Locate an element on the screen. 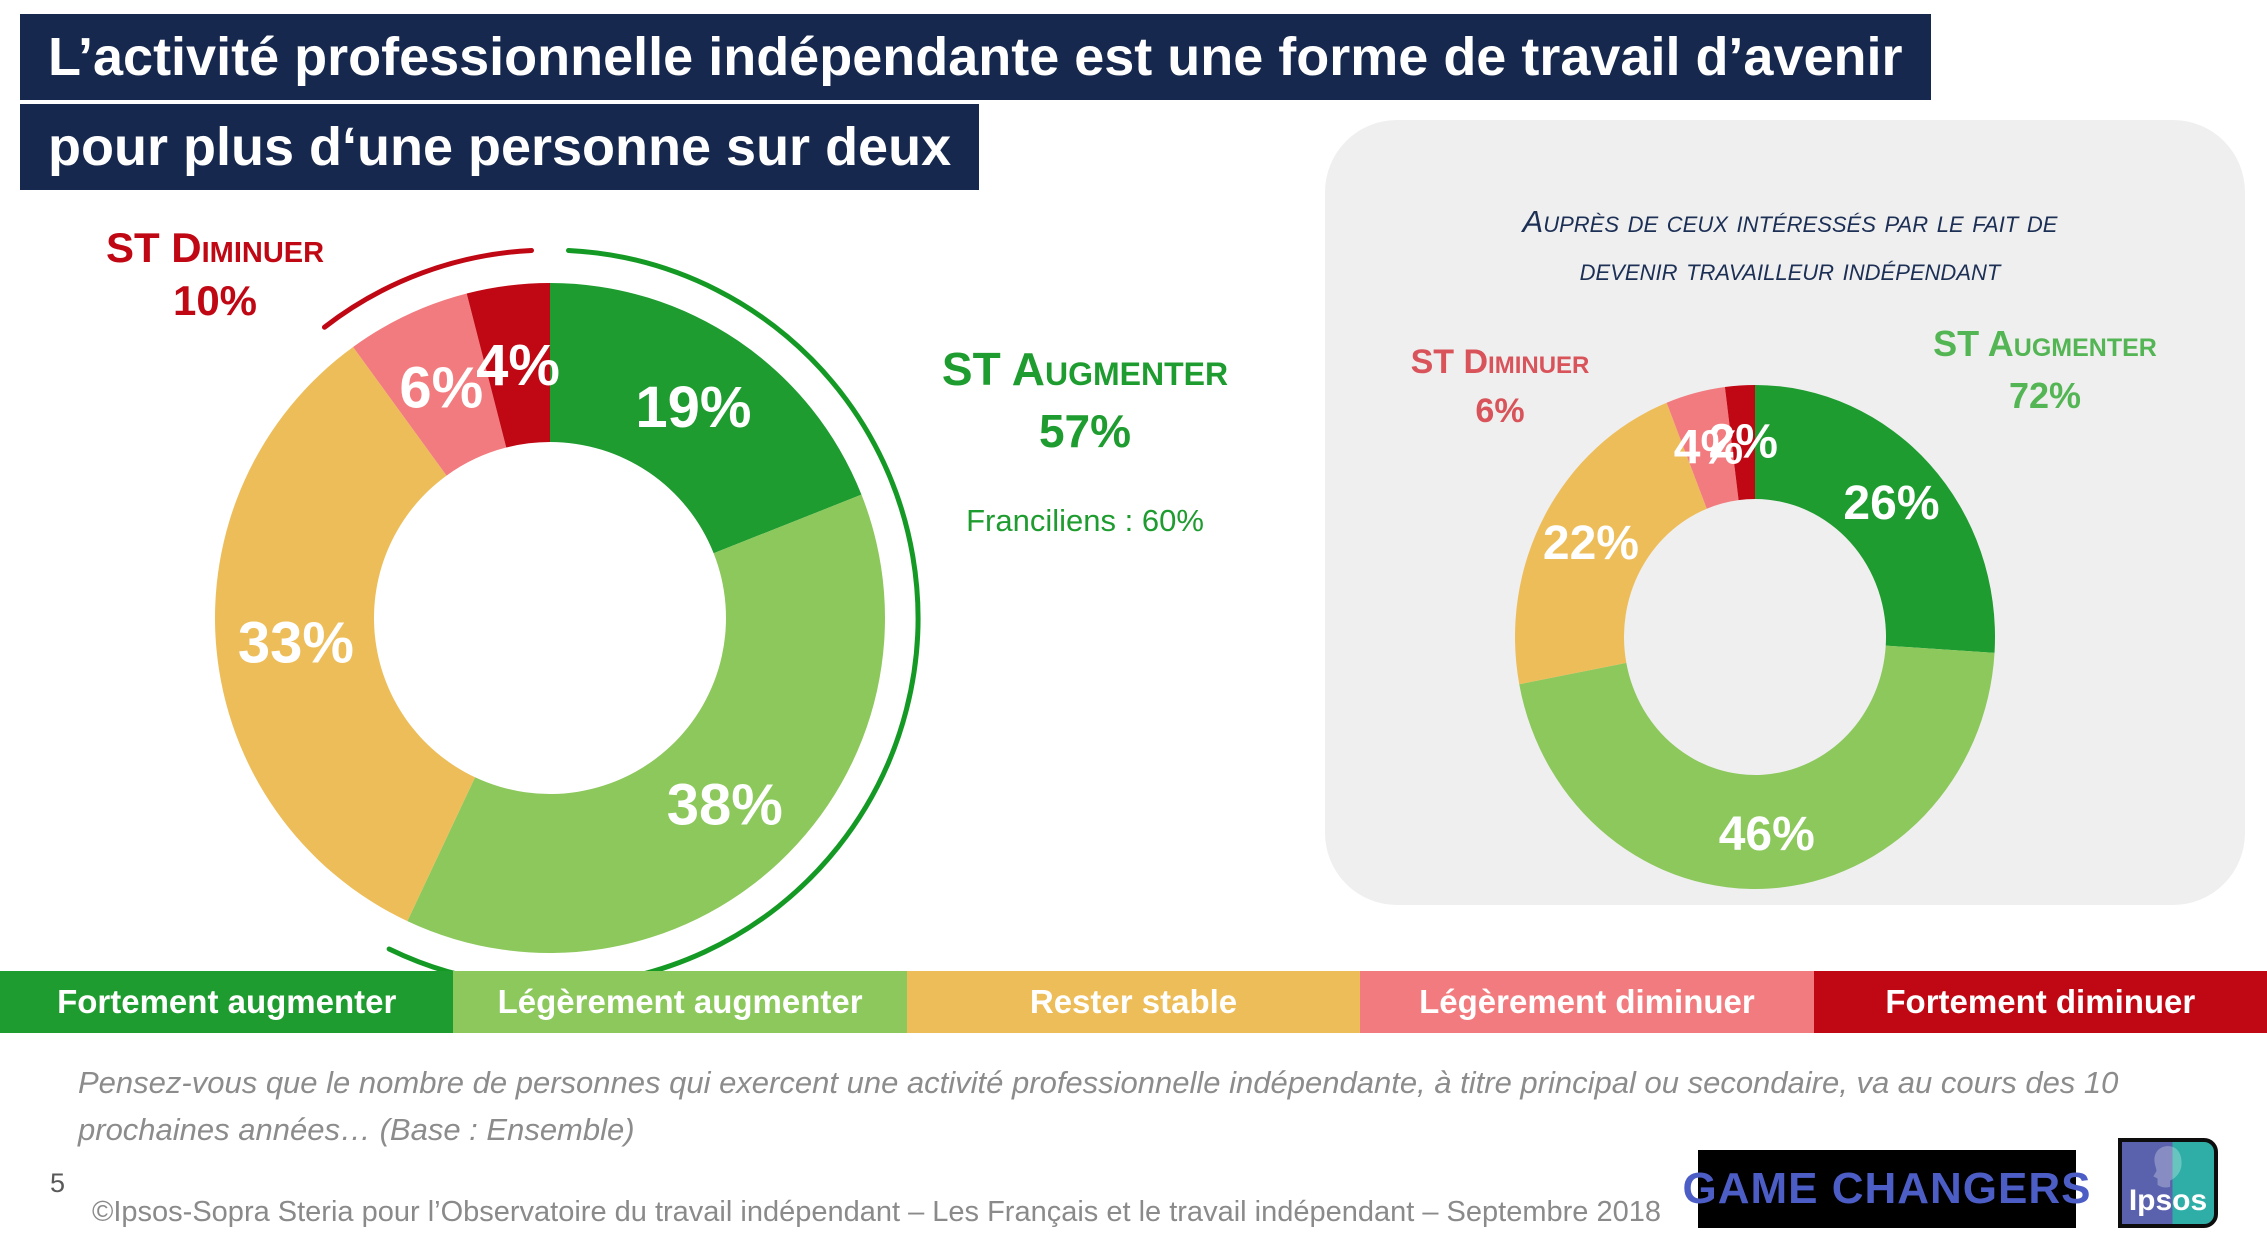  left-st-diminuer-label: ST Diminuer 10% is located at coordinates (215, 274).